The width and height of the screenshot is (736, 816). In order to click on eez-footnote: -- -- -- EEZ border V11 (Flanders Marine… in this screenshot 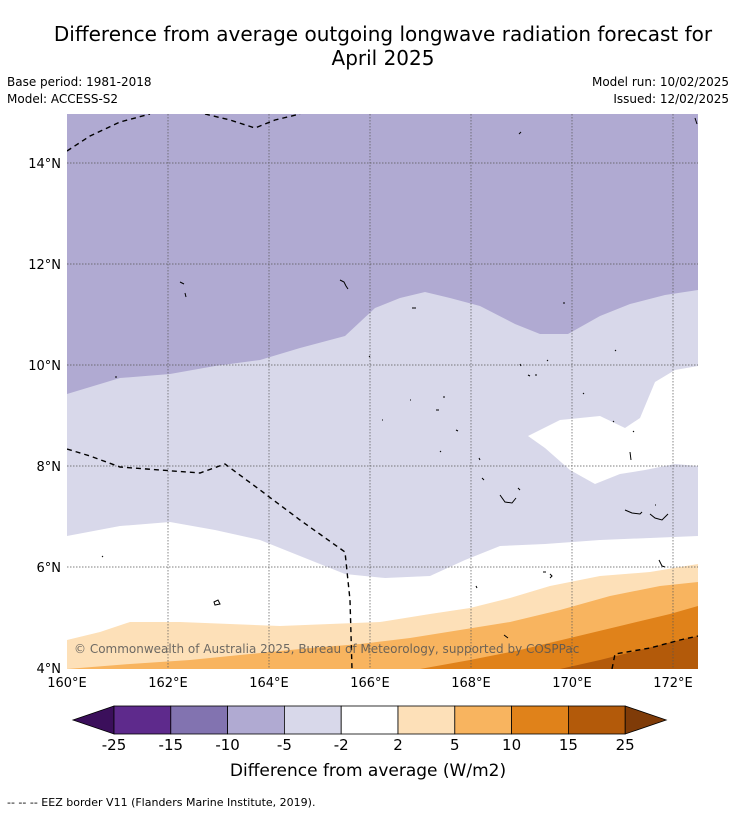, I will do `click(161, 802)`.